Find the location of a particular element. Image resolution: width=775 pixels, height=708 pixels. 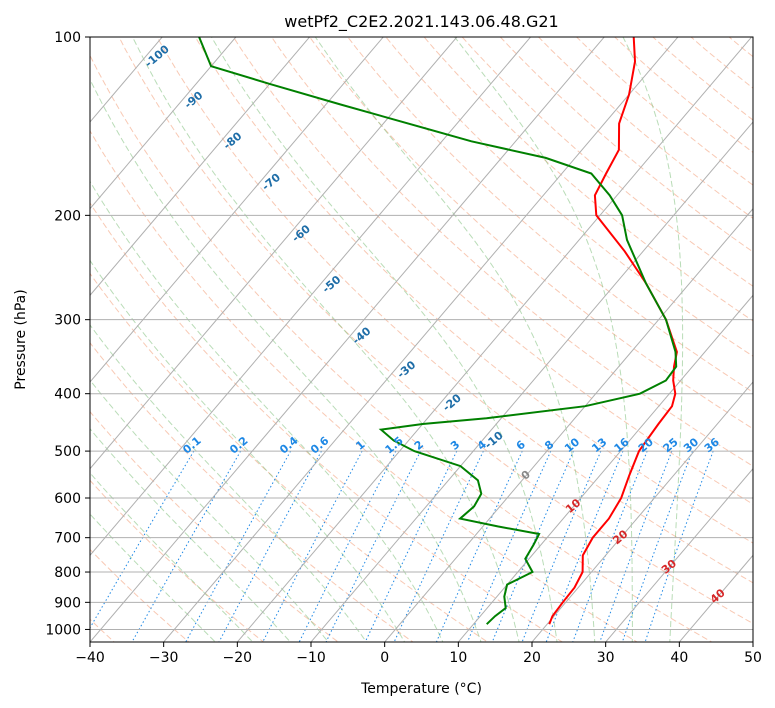

y-axis-label: Pressure (hPa) is located at coordinates (21, 339).